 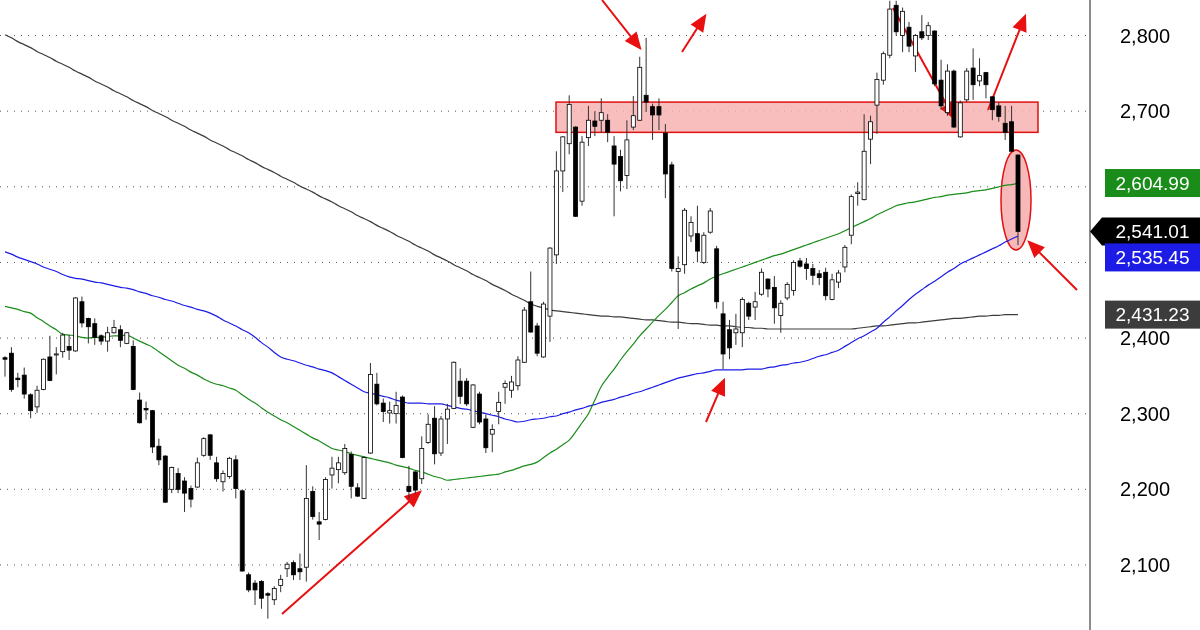 What do you see at coordinates (1145, 111) in the screenshot?
I see `y-tick-label: 2,700` at bounding box center [1145, 111].